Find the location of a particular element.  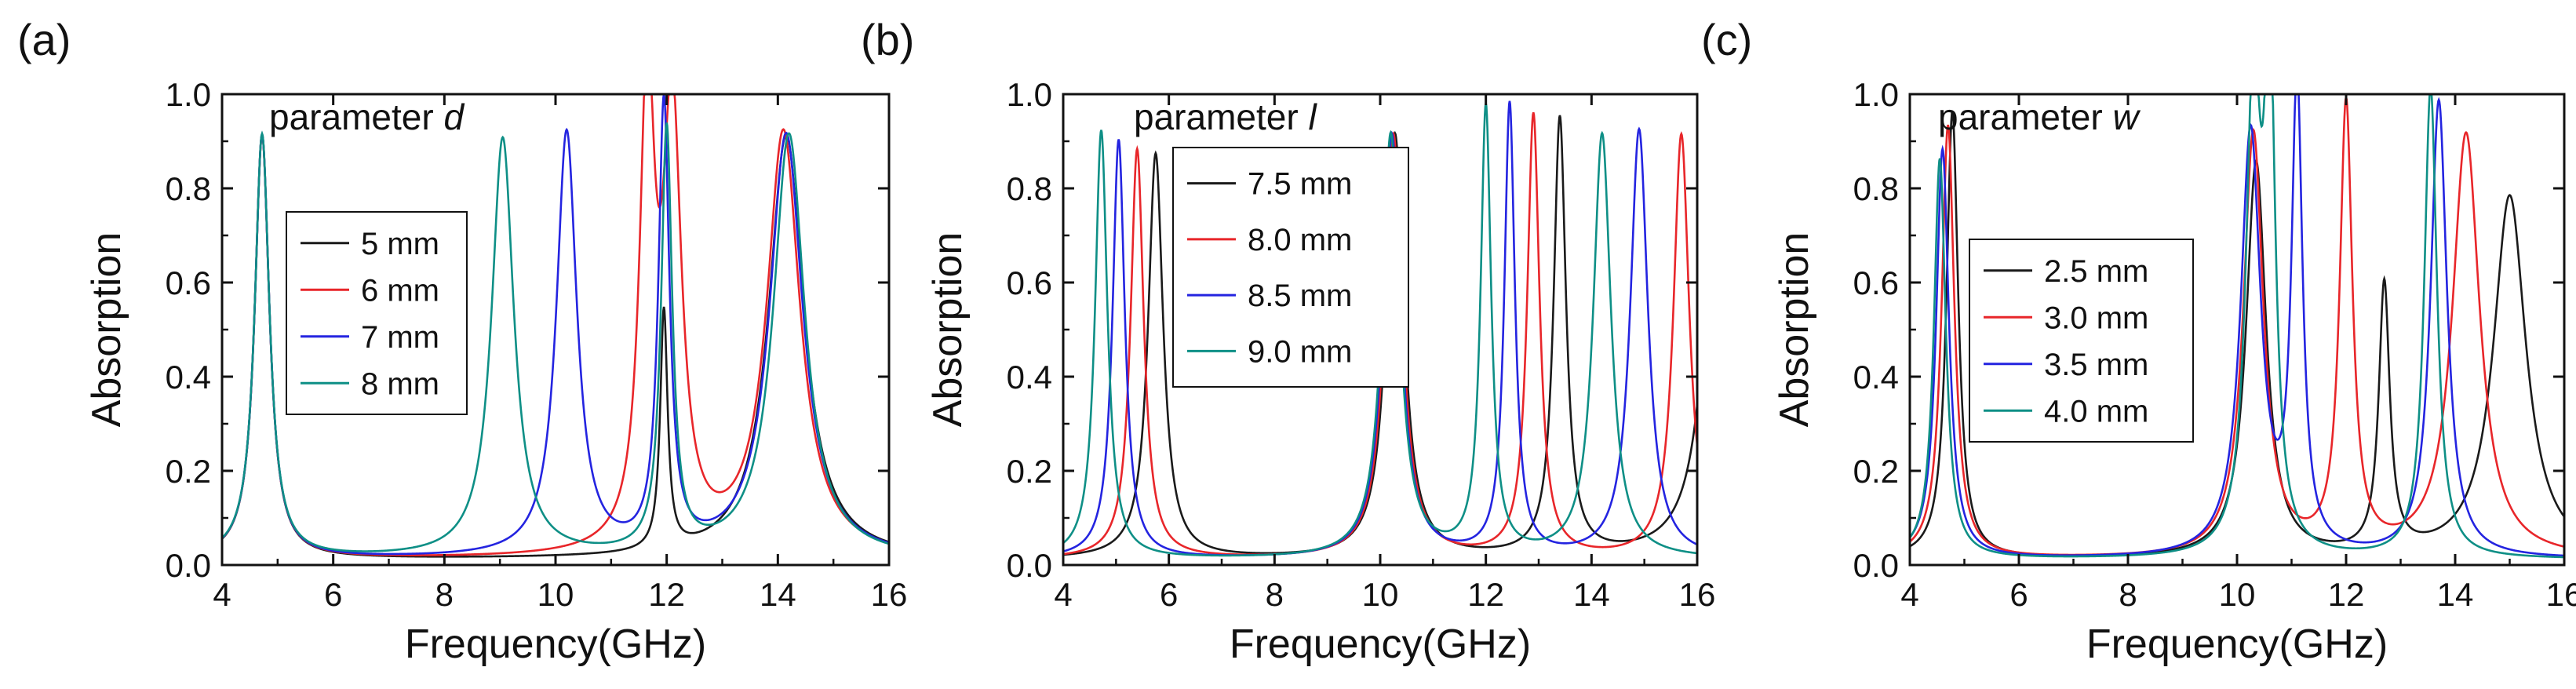

legend-label: 2.5 mm is located at coordinates (2096, 271).